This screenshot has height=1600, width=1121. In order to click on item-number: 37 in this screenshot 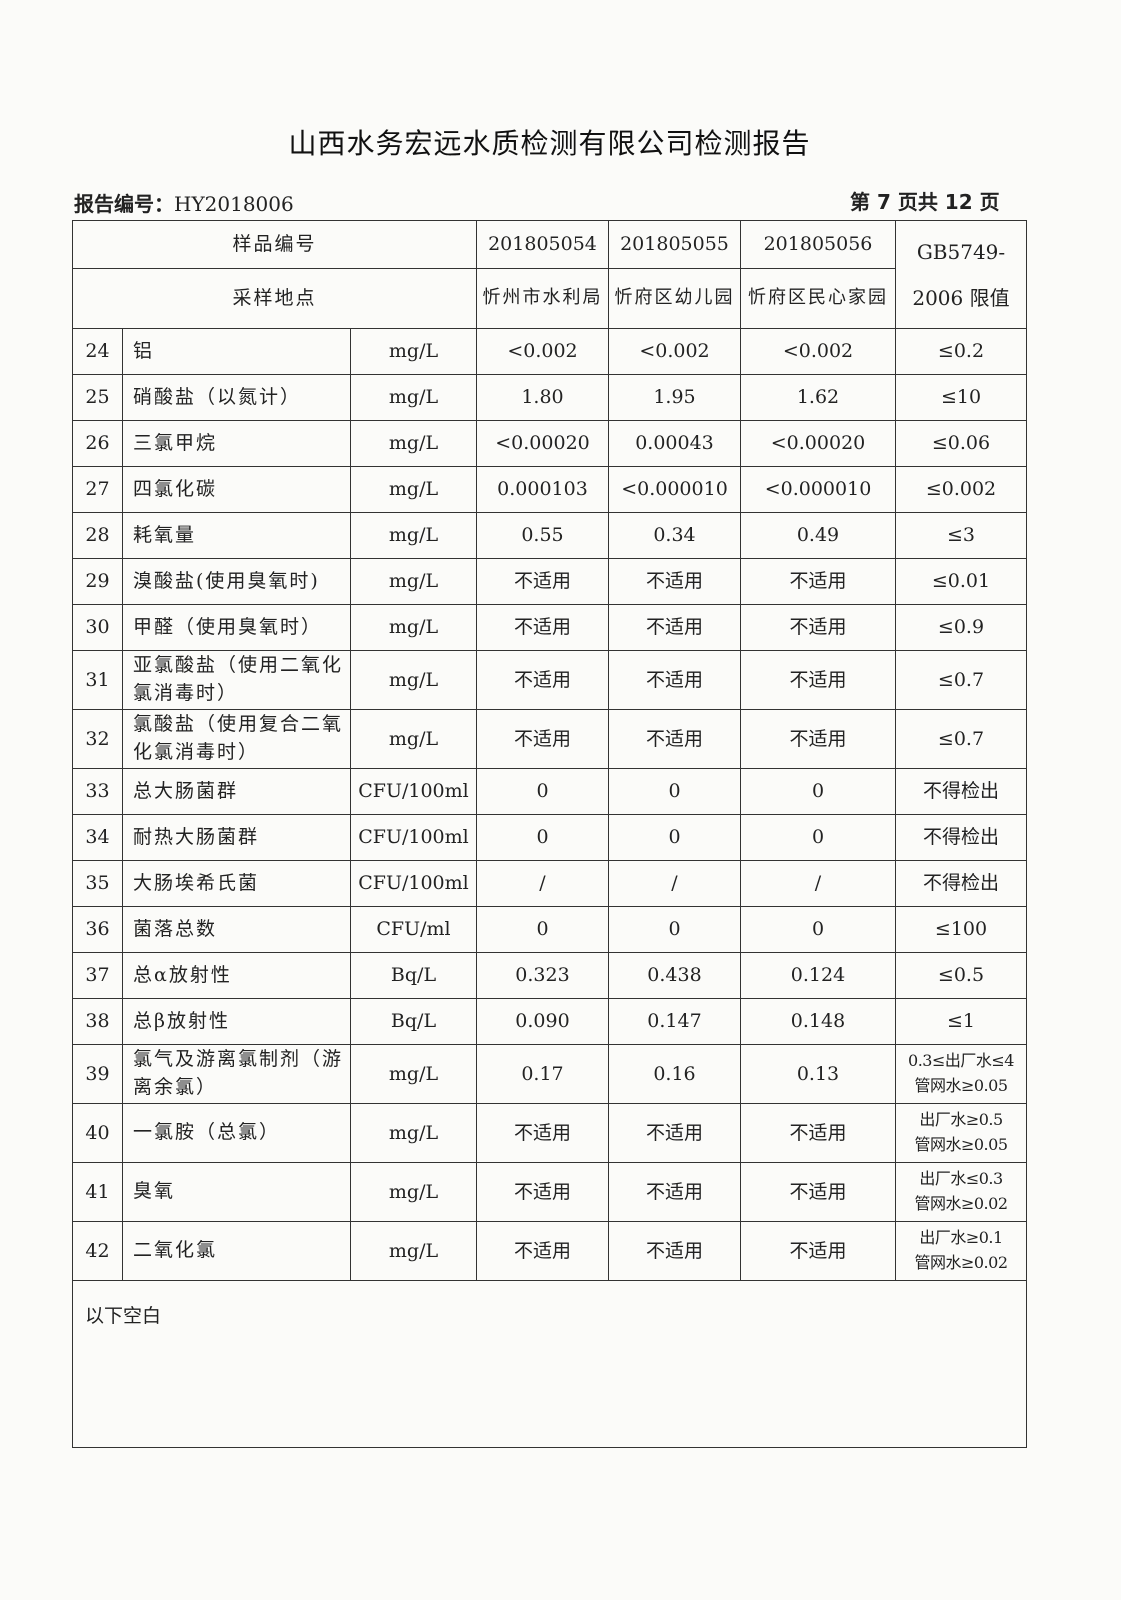, I will do `click(97, 975)`.